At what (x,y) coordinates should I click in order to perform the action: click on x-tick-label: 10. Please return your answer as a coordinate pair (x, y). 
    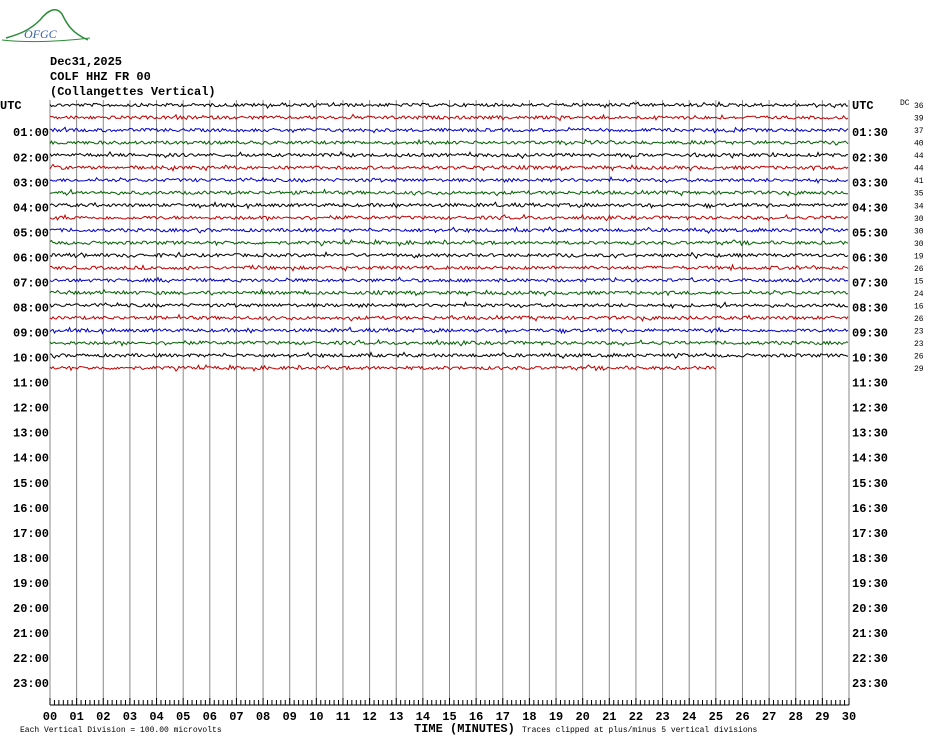
    Looking at the image, I should click on (316, 717).